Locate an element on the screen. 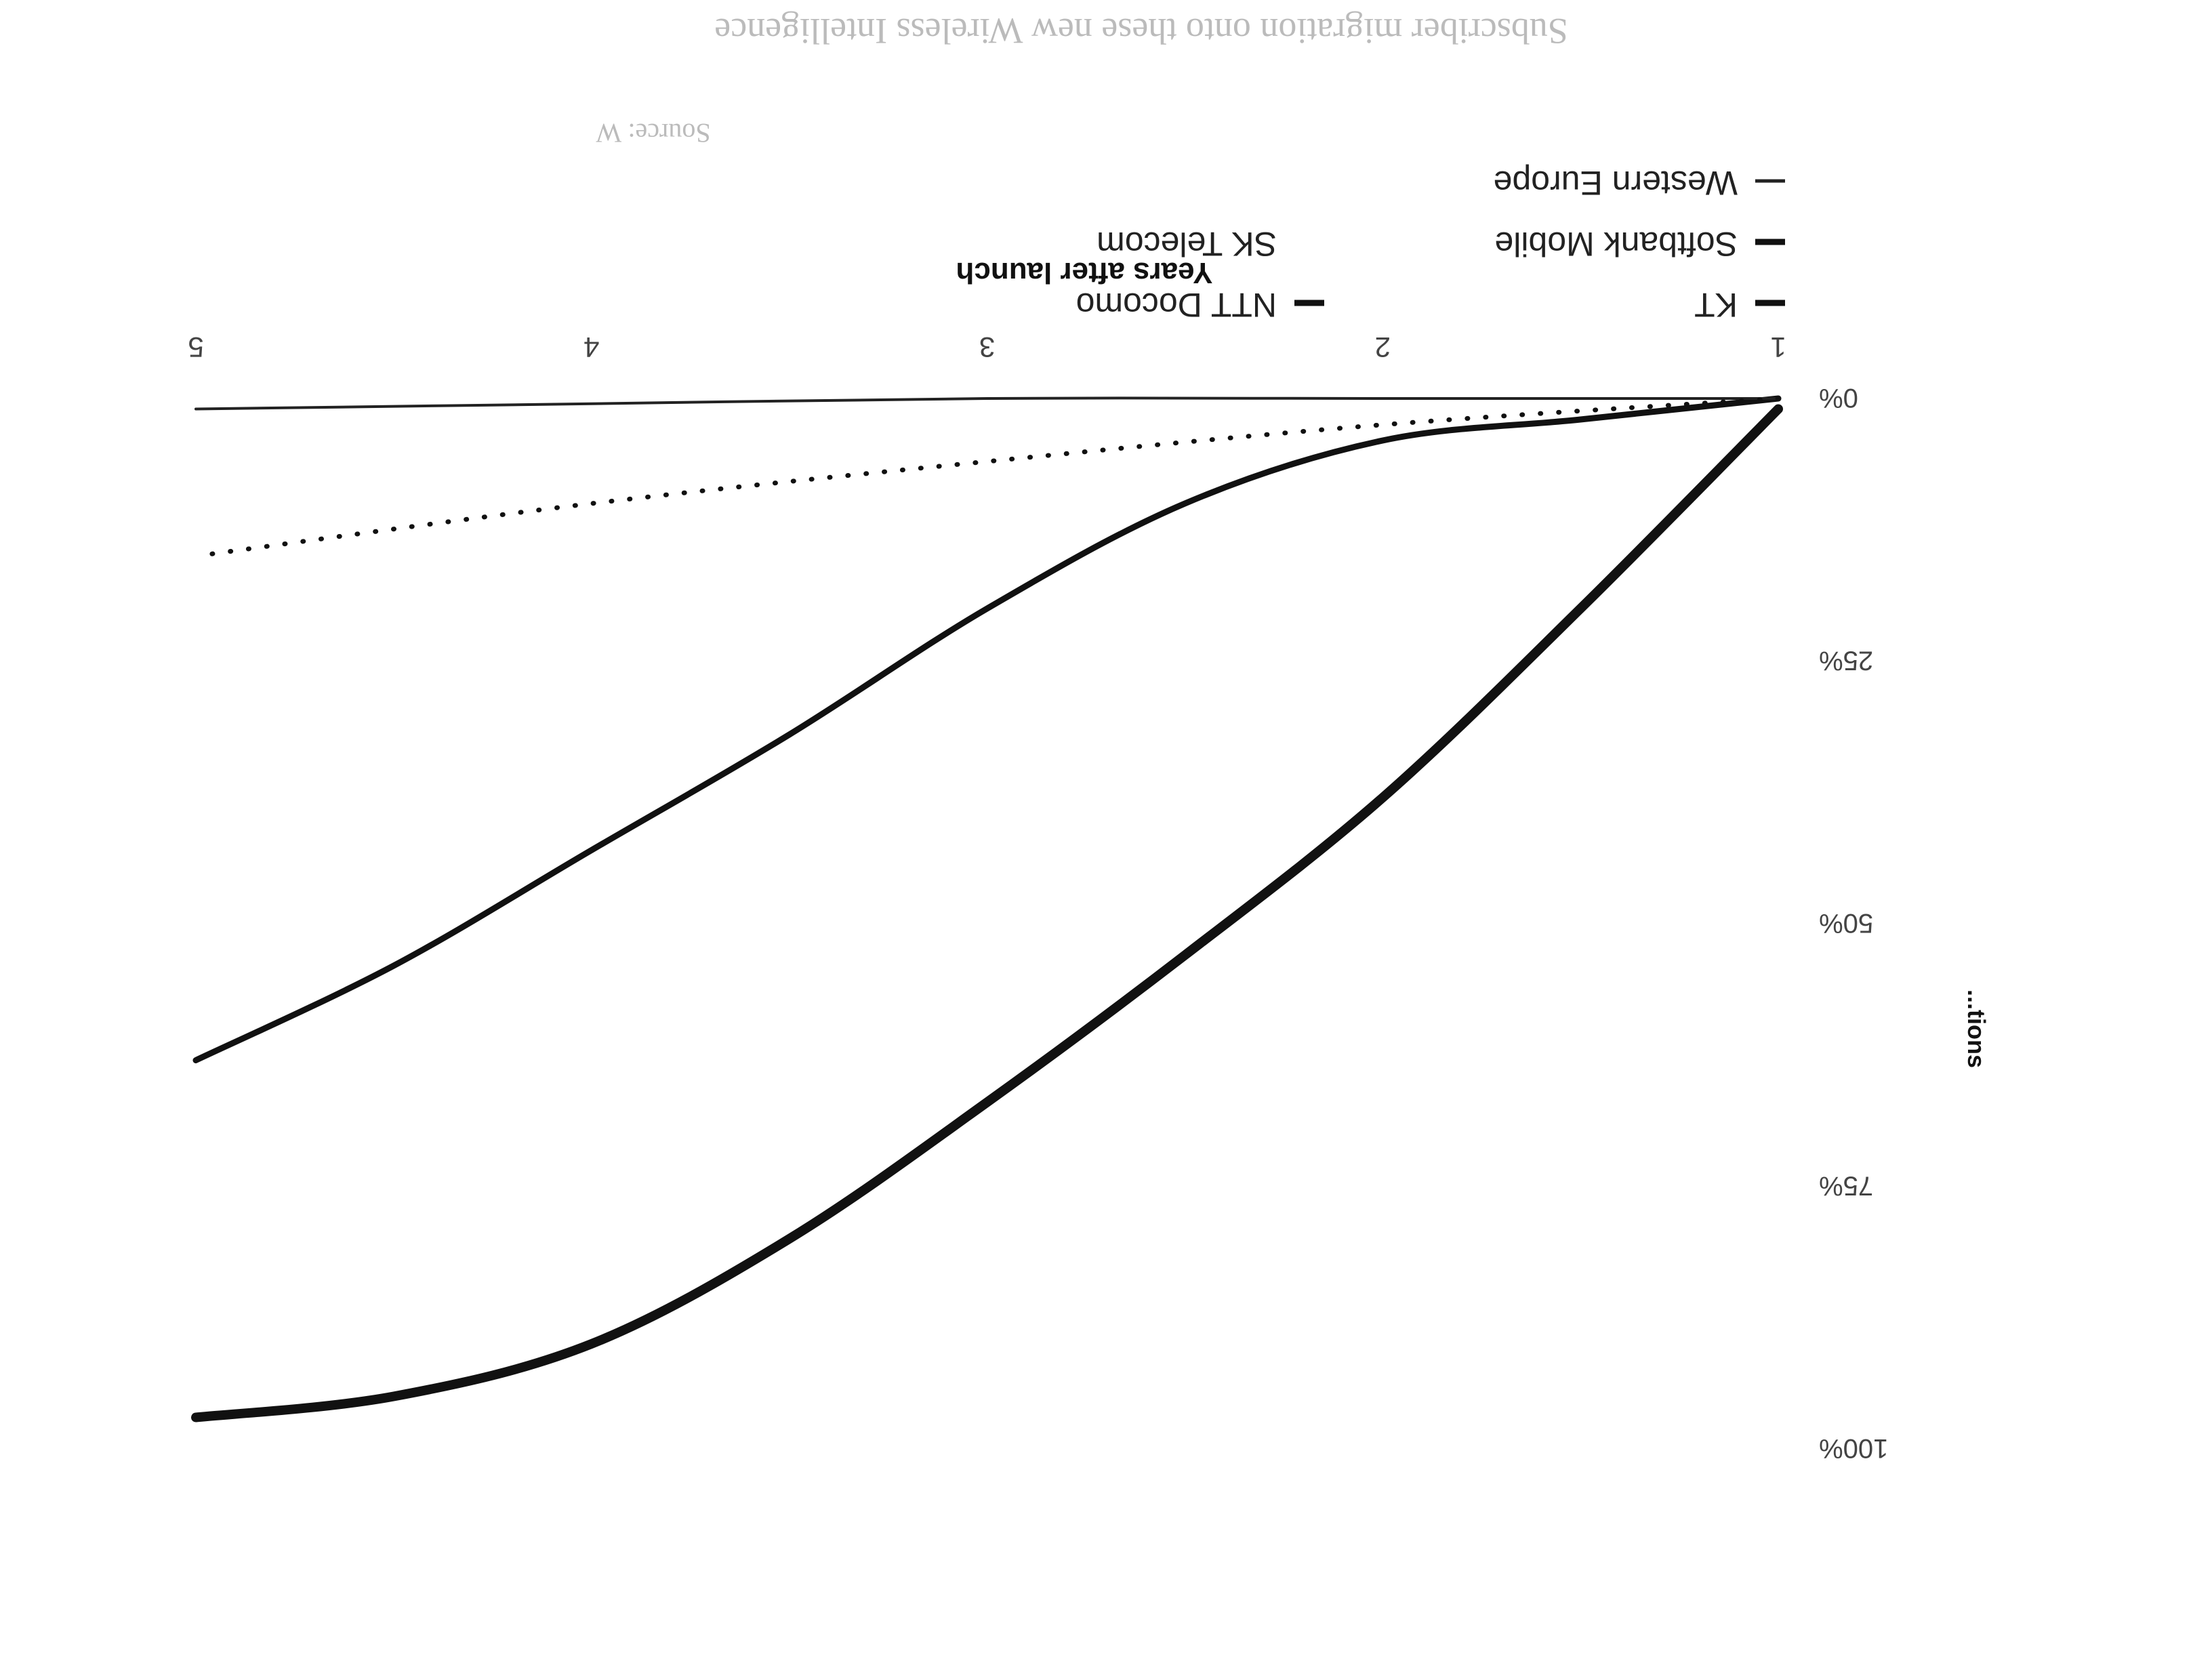 The width and height of the screenshot is (2212, 1659). legend-label: SK Telecom is located at coordinates (1187, 244).